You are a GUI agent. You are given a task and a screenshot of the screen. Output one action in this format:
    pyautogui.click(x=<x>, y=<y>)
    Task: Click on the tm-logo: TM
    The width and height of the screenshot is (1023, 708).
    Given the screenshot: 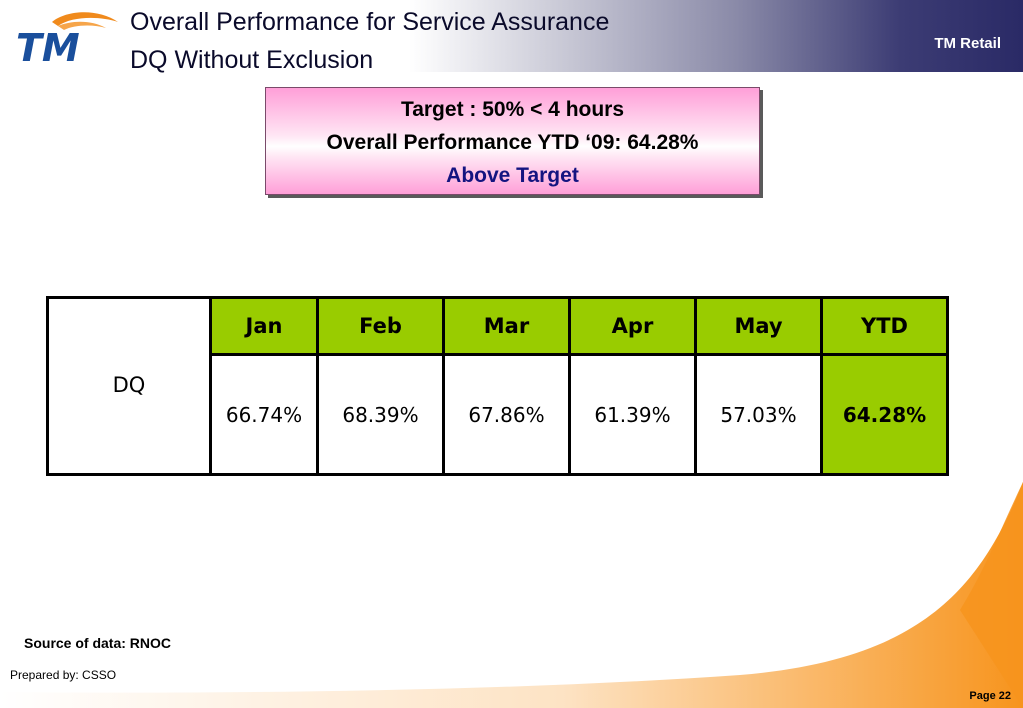 What is the action you would take?
    pyautogui.click(x=67, y=39)
    